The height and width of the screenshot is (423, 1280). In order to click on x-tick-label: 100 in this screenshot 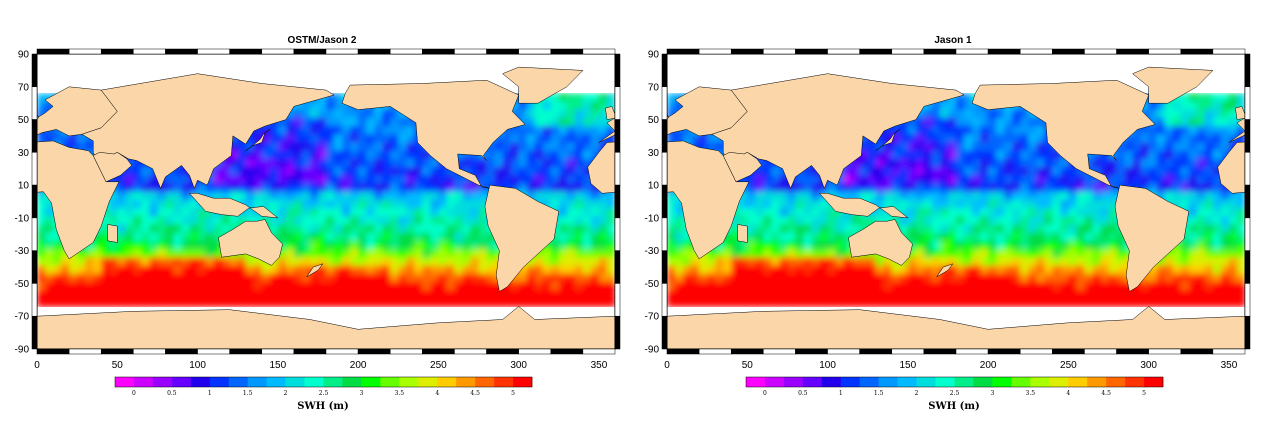, I will do `click(827, 365)`.